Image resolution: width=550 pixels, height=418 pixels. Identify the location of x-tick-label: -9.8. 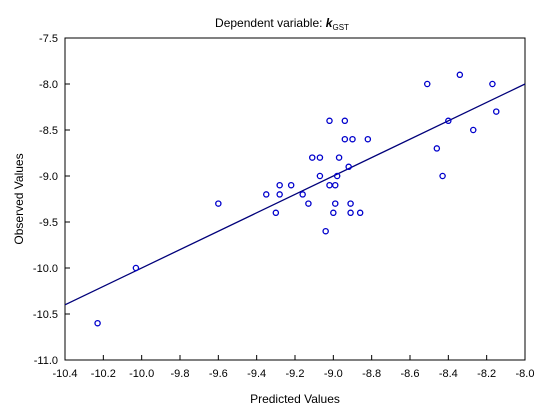
(180, 374).